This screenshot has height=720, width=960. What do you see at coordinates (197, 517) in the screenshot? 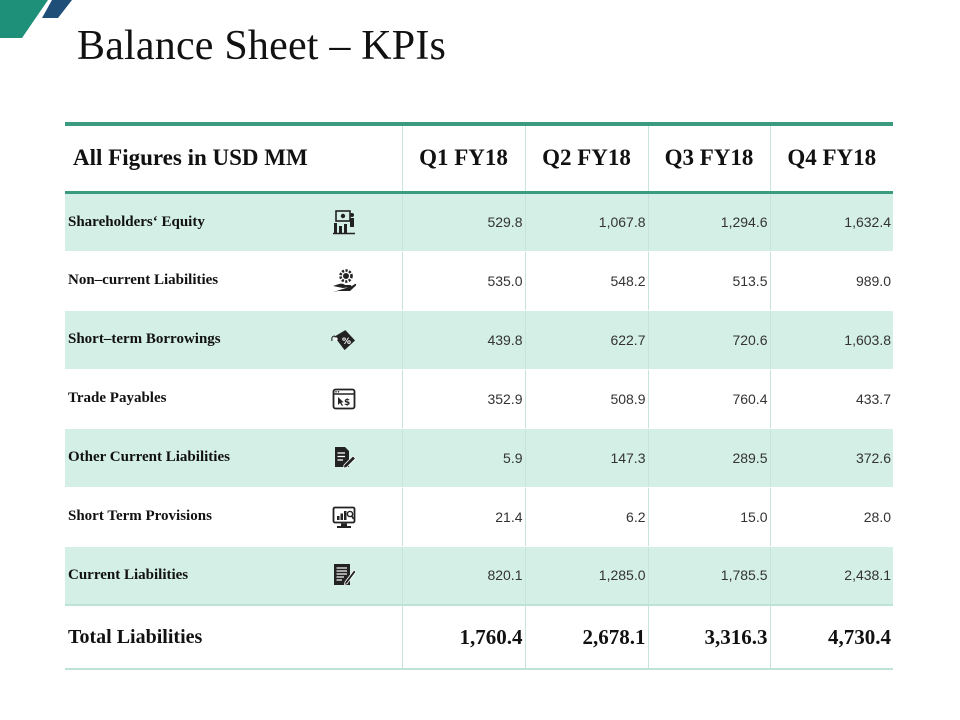
I see `row-label: Short Term Provisions` at bounding box center [197, 517].